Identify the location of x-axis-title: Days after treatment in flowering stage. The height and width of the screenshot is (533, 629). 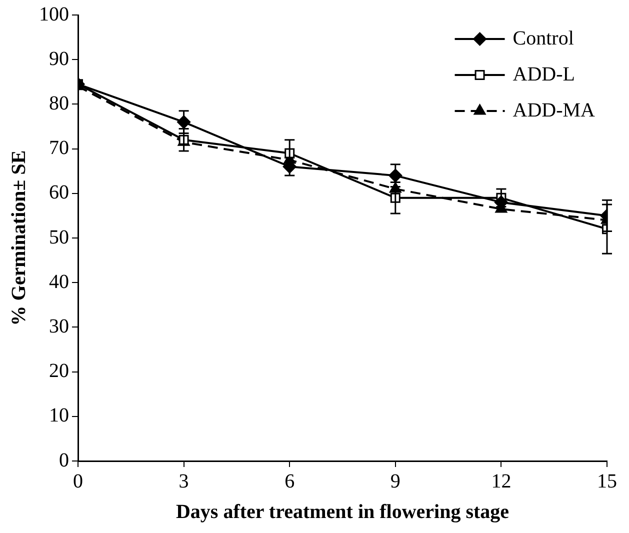
(343, 512).